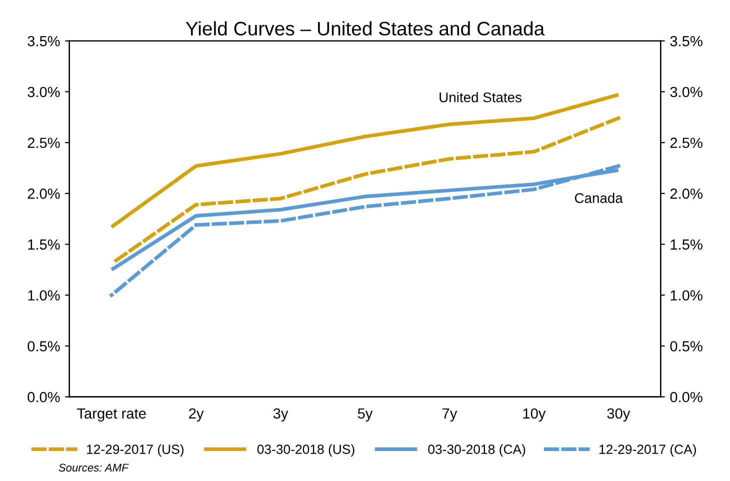 The image size is (730, 481). I want to click on y-tick-label: 2.5%, so click(44, 143).